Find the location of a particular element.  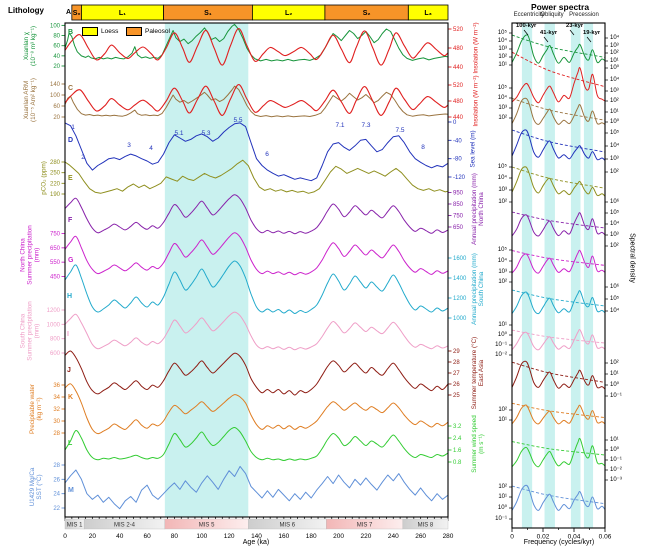

lithology-unit-loess is located at coordinates (428, 12).